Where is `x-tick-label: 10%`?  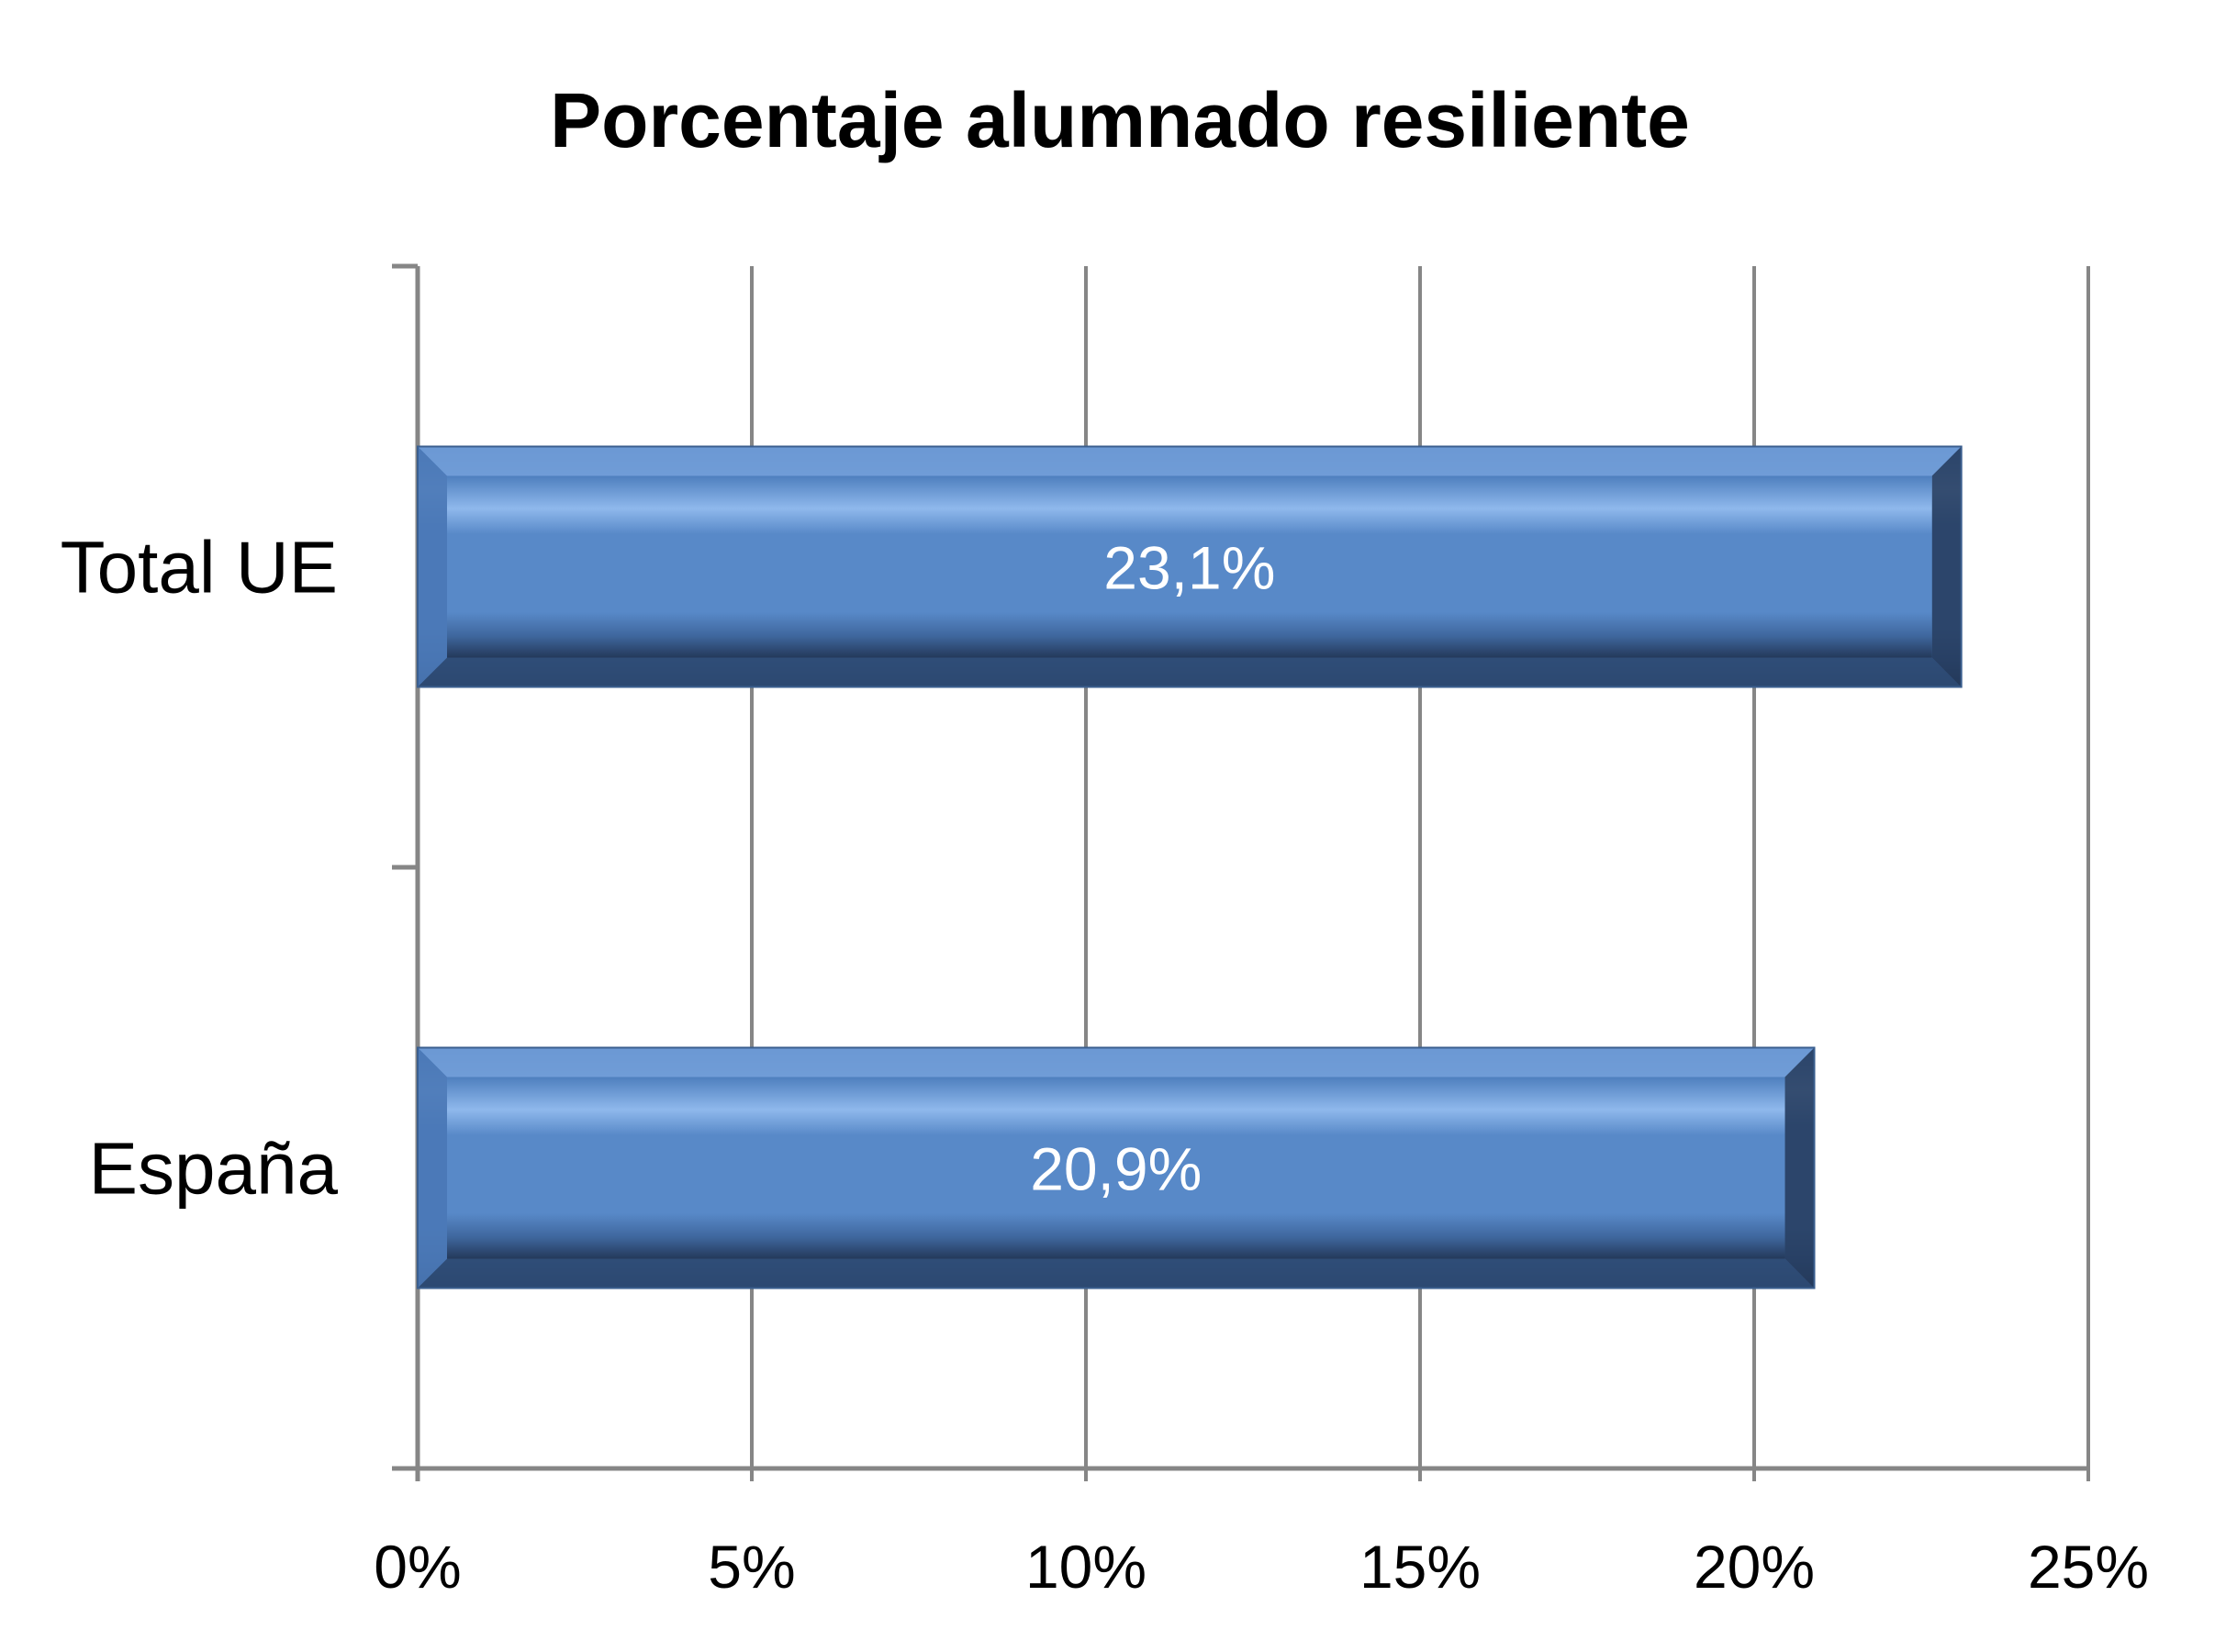
x-tick-label: 10% is located at coordinates (1086, 1567).